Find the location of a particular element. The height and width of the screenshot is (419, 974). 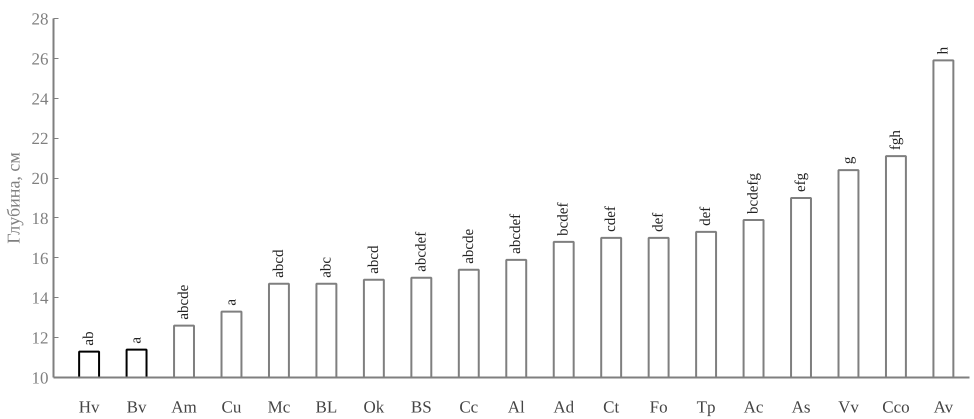

y-tick-label: 14 is located at coordinates (40, 298).